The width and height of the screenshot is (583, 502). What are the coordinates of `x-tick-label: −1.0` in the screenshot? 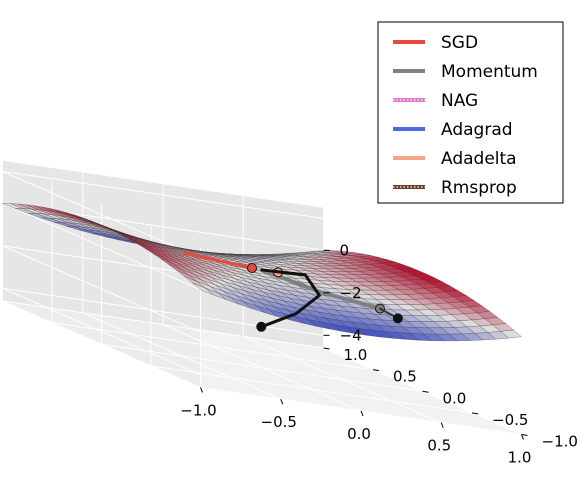 It's located at (198, 410).